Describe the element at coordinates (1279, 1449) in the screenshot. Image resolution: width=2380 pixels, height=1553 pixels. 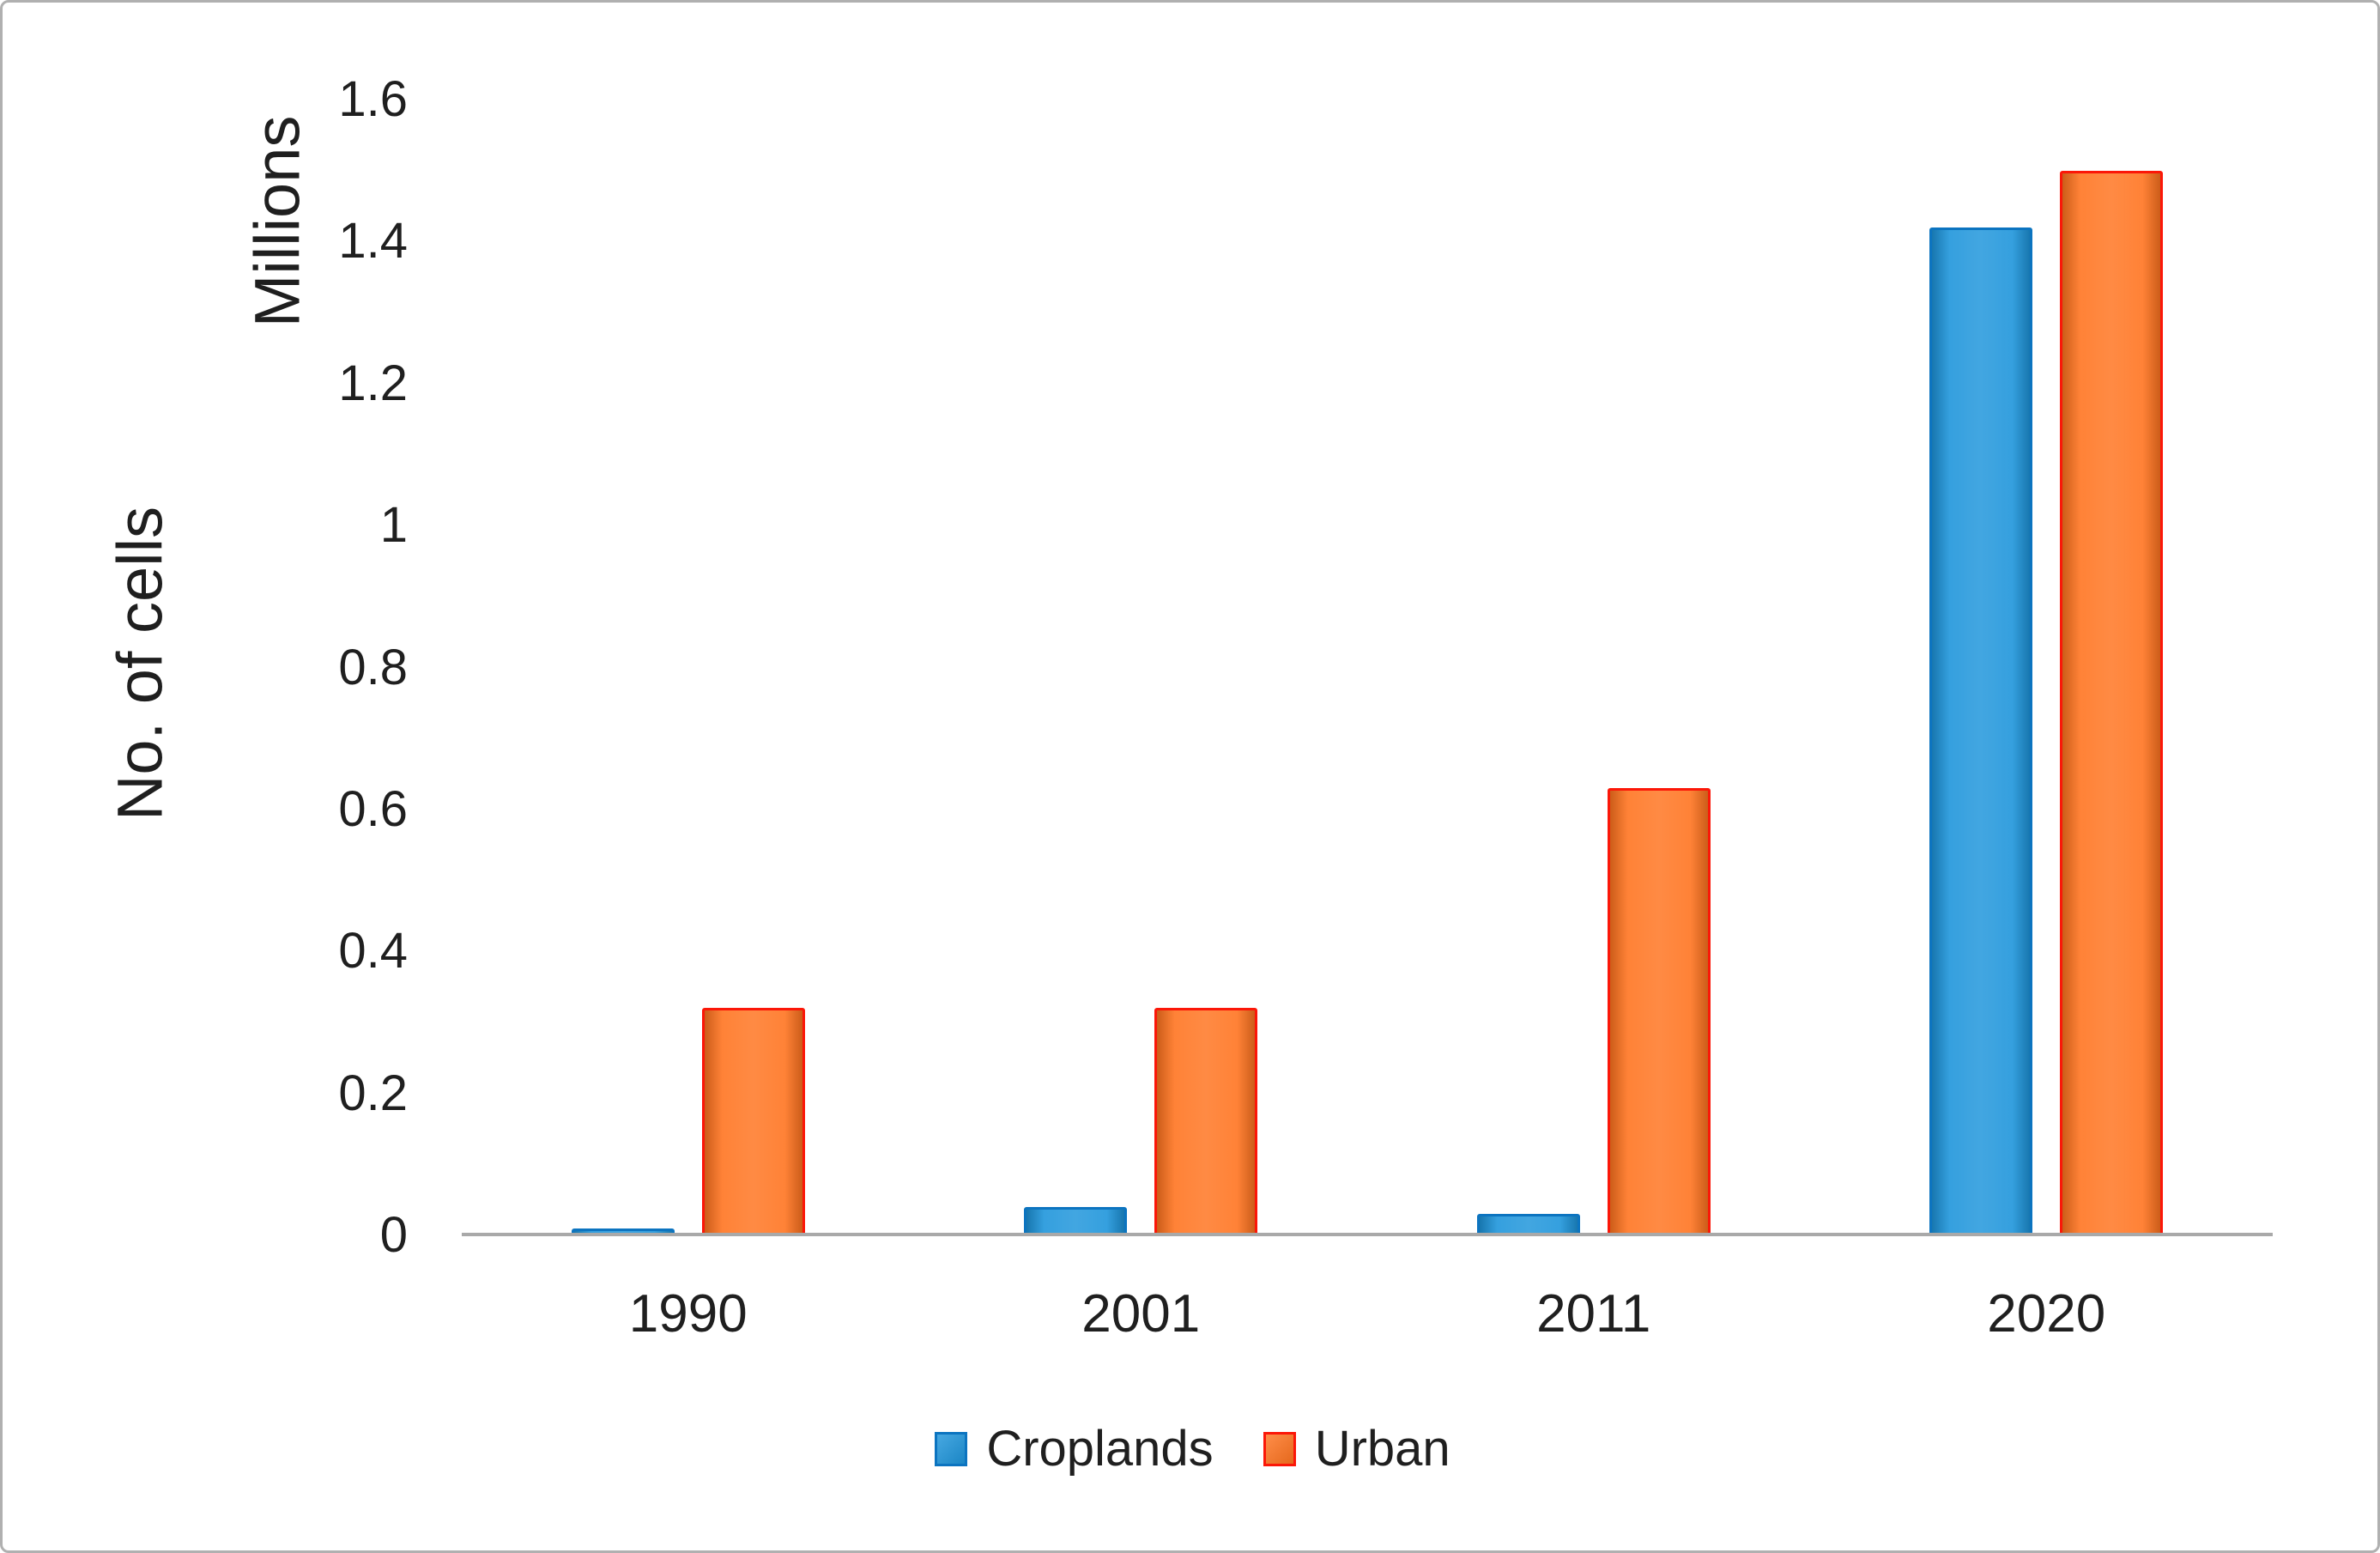
I see `legend-swatch-urban` at that location.